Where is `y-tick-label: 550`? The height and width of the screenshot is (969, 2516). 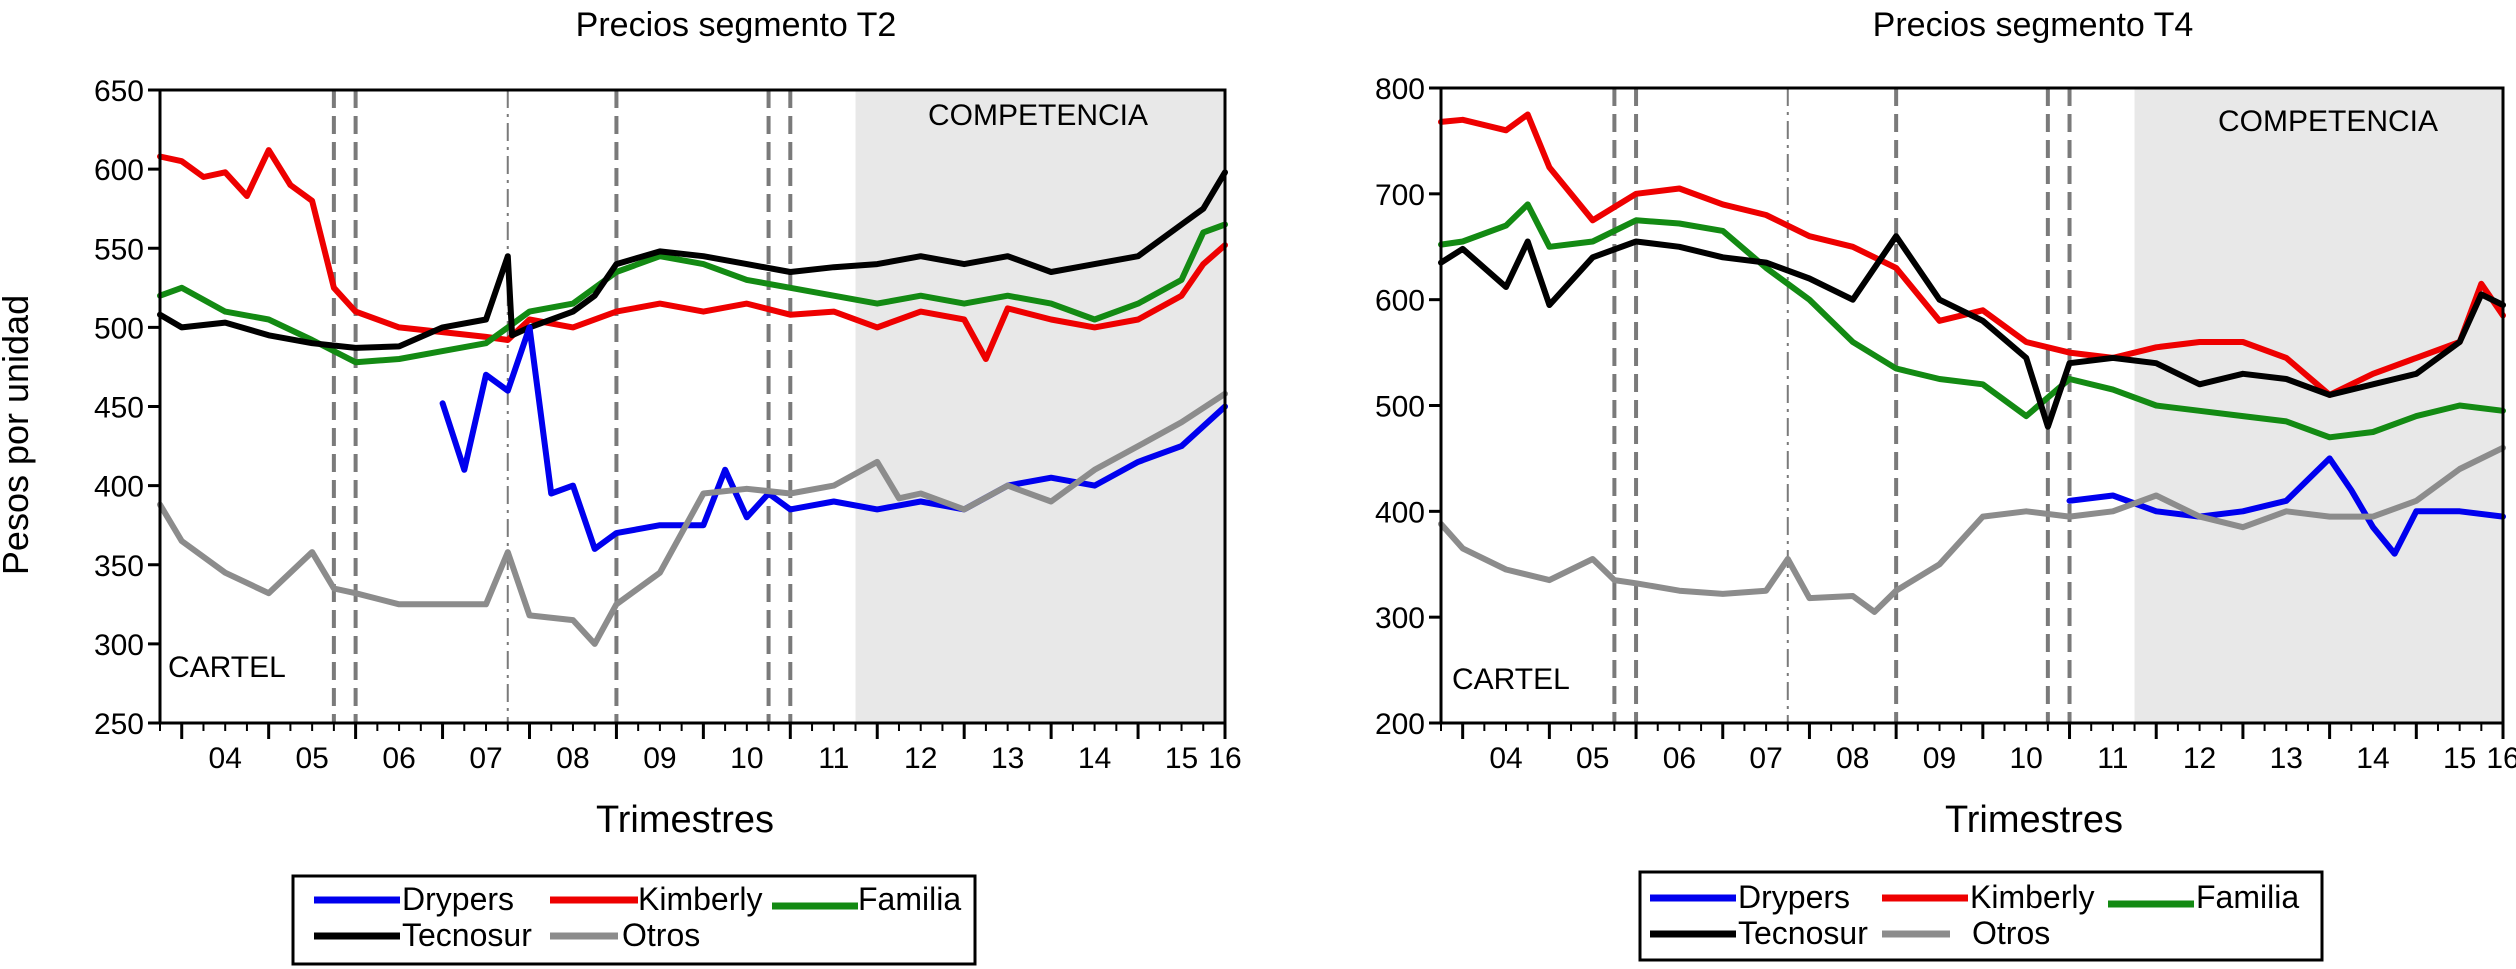
y-tick-label: 550 is located at coordinates (119, 249).